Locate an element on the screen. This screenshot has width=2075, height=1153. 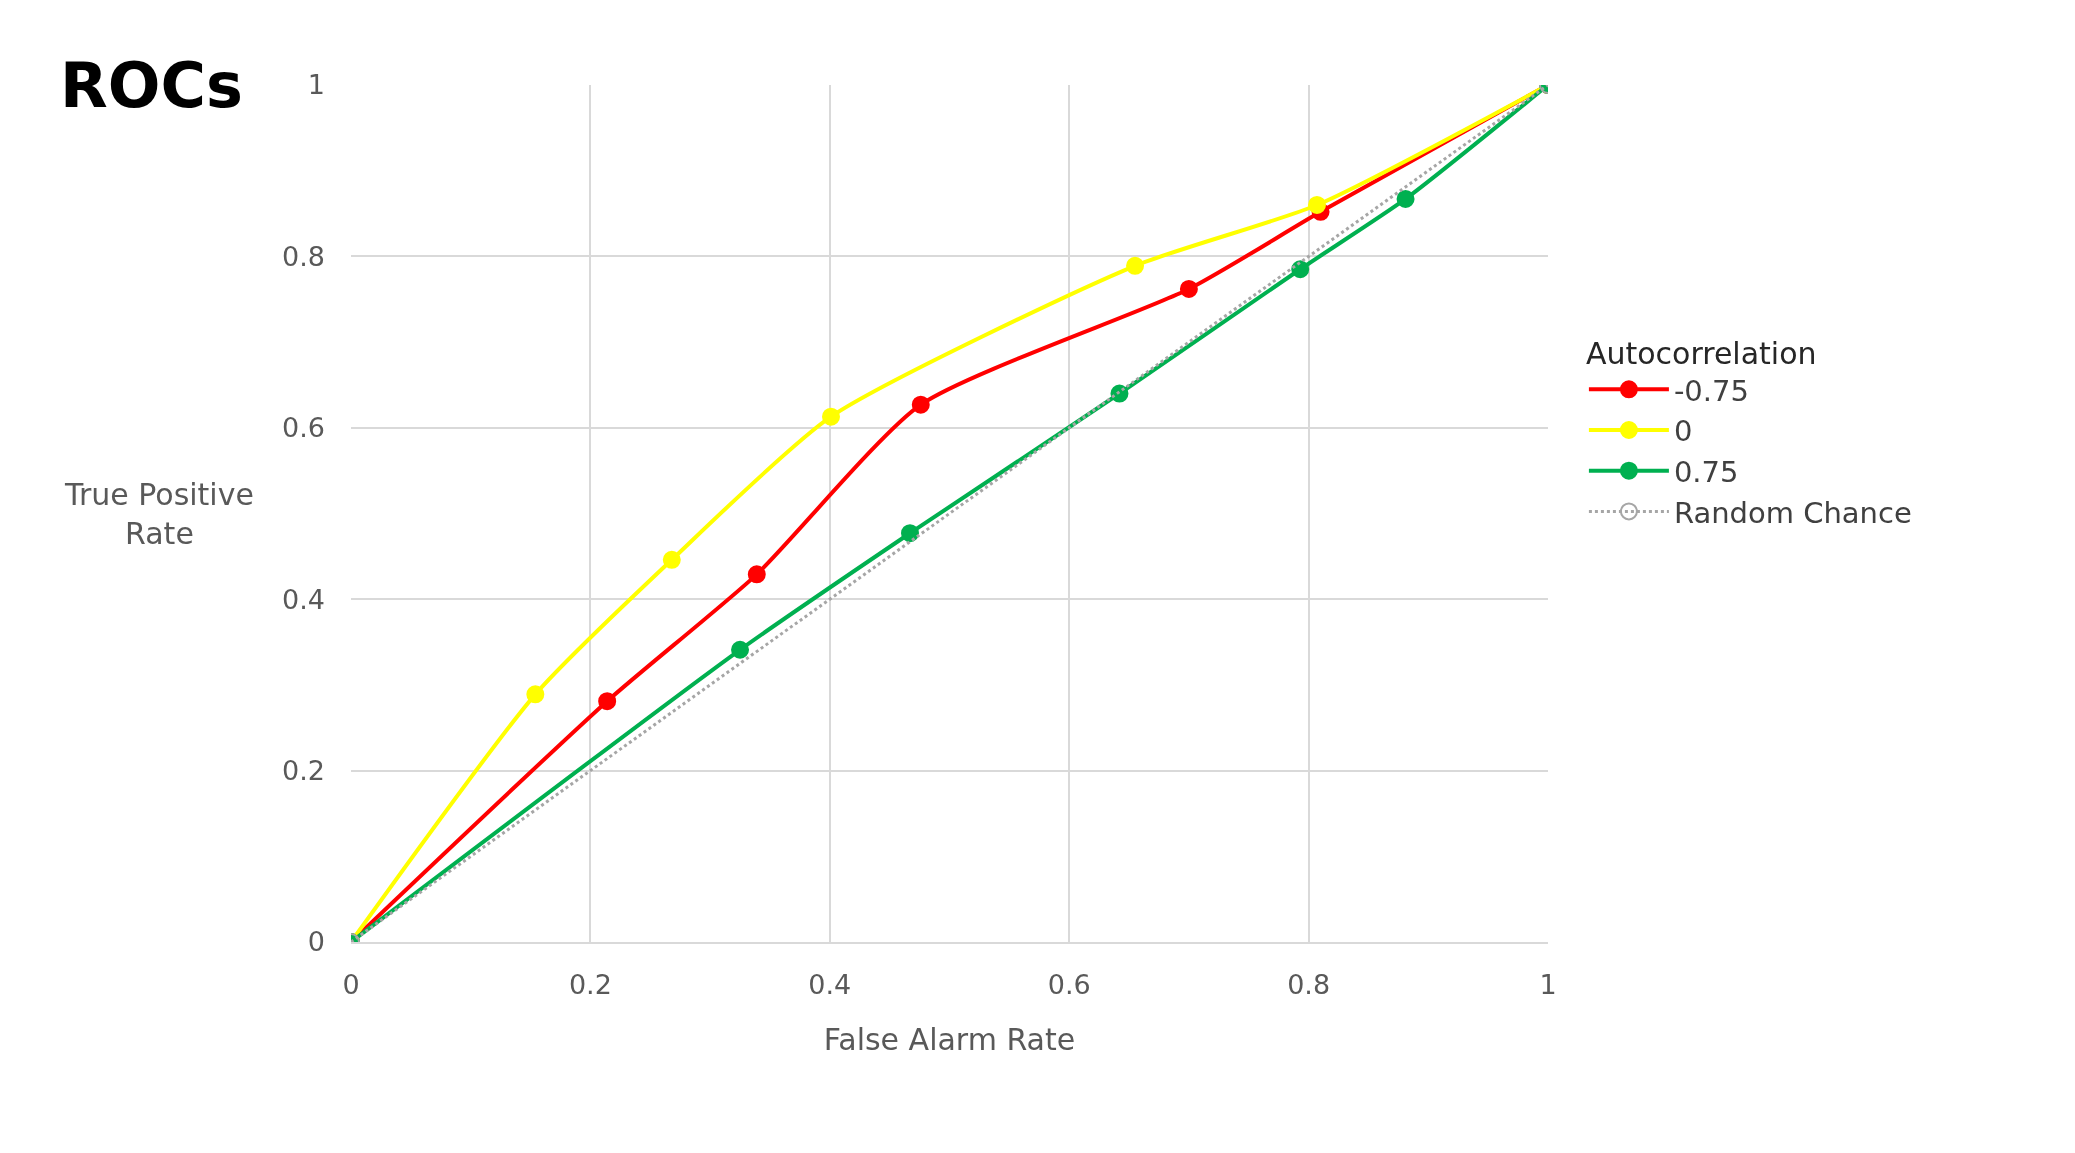
chart-title: ROCs is located at coordinates (151, 85).